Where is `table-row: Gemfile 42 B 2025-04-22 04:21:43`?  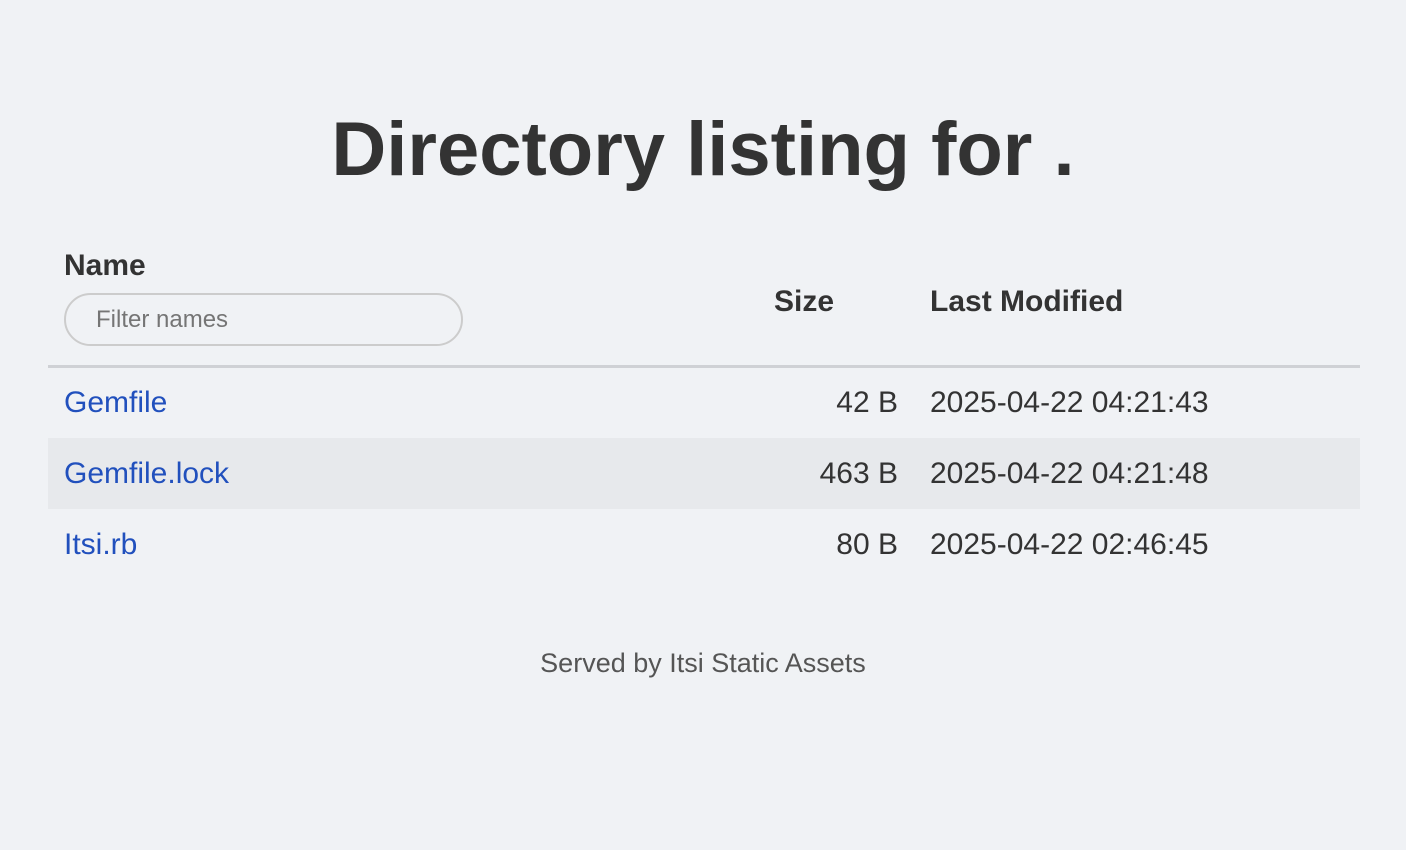
table-row: Gemfile 42 B 2025-04-22 04:21:43 is located at coordinates (704, 402).